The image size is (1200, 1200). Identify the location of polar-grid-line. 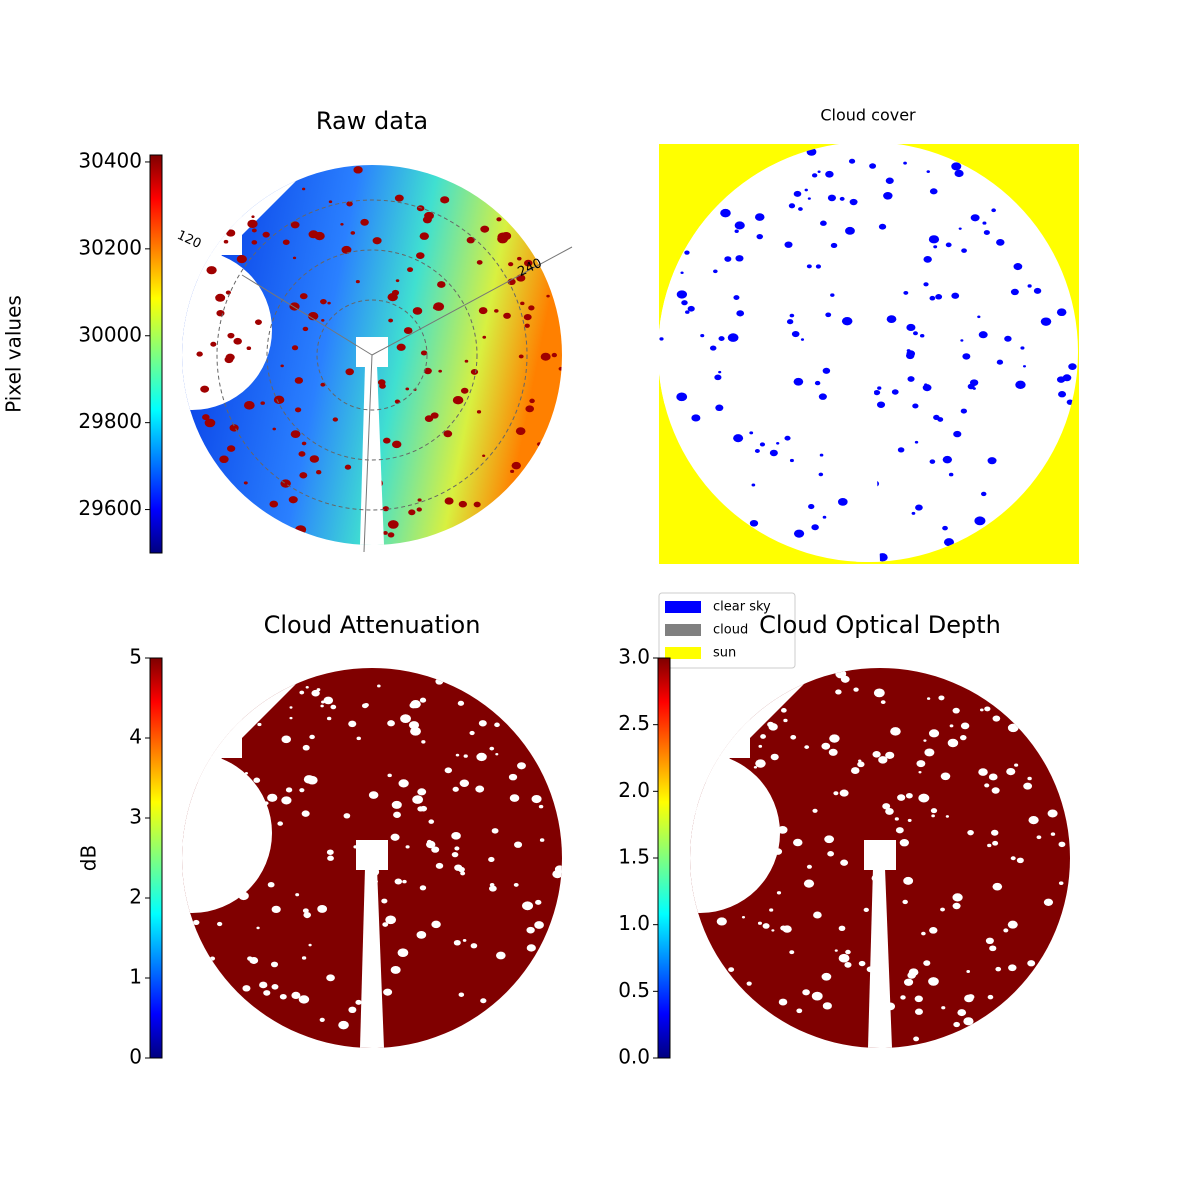
(307, 315).